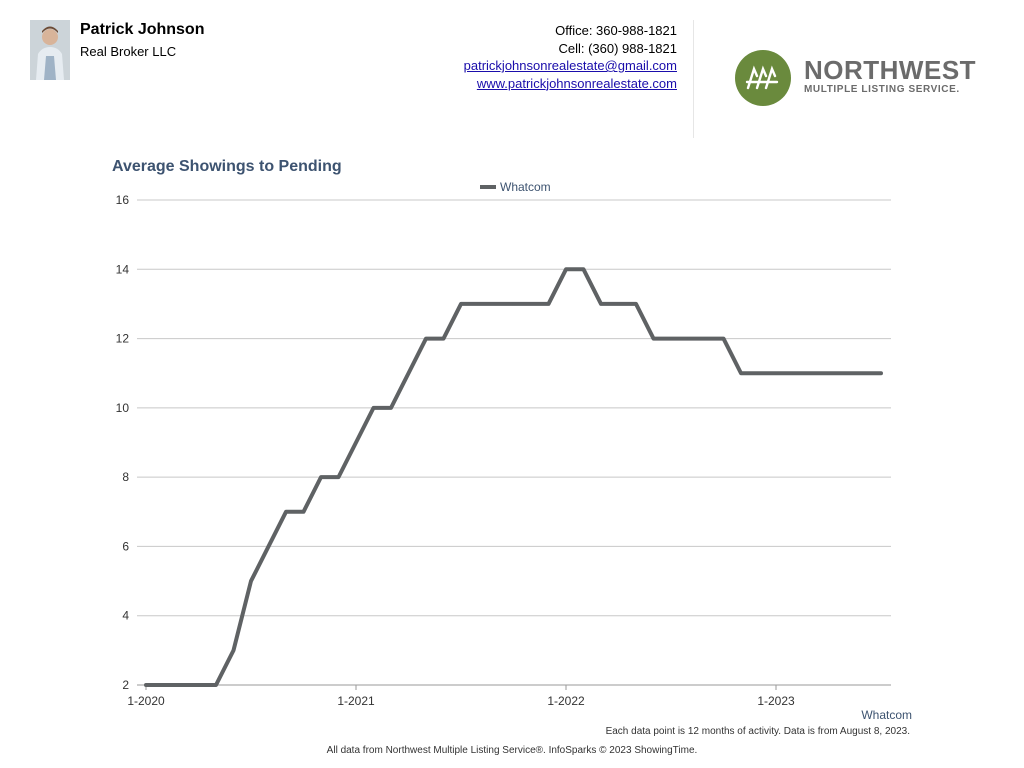 Image resolution: width=1024 pixels, height=768 pixels. I want to click on nwmls-logo-subtitle: MULTIPLE LISTING SERVICE., so click(882, 89).